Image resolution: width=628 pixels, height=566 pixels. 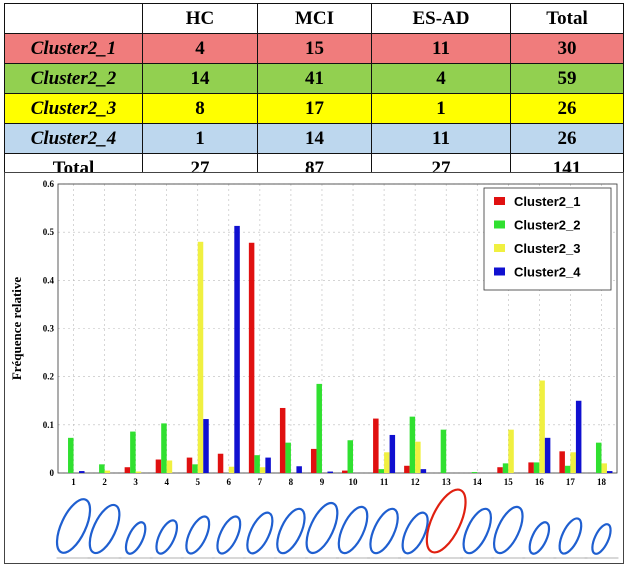 I want to click on column-header: HC, so click(x=200, y=18).